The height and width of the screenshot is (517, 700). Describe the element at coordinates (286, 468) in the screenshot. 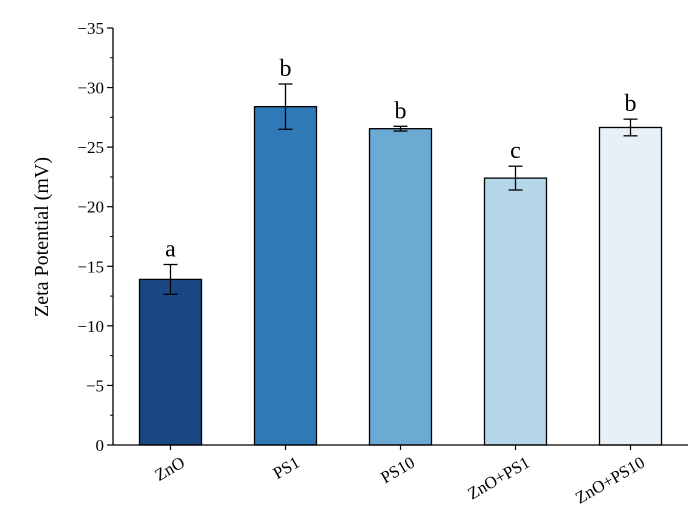

I see `x-tick-label: PS1` at that location.